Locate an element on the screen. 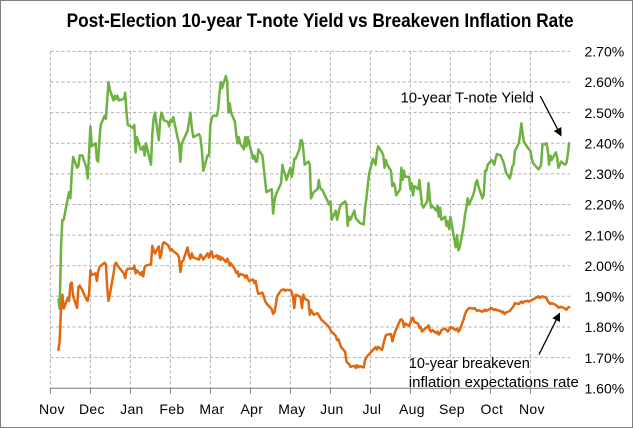  svg-text: Jan is located at coordinates (131, 409).